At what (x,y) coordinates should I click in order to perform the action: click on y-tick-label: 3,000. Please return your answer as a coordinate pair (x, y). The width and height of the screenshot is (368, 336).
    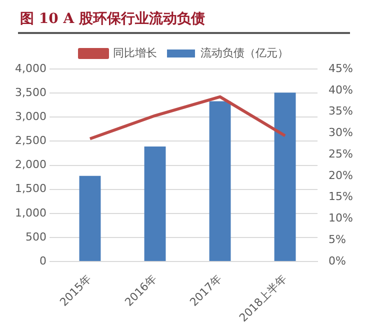
    Looking at the image, I should click on (30, 116).